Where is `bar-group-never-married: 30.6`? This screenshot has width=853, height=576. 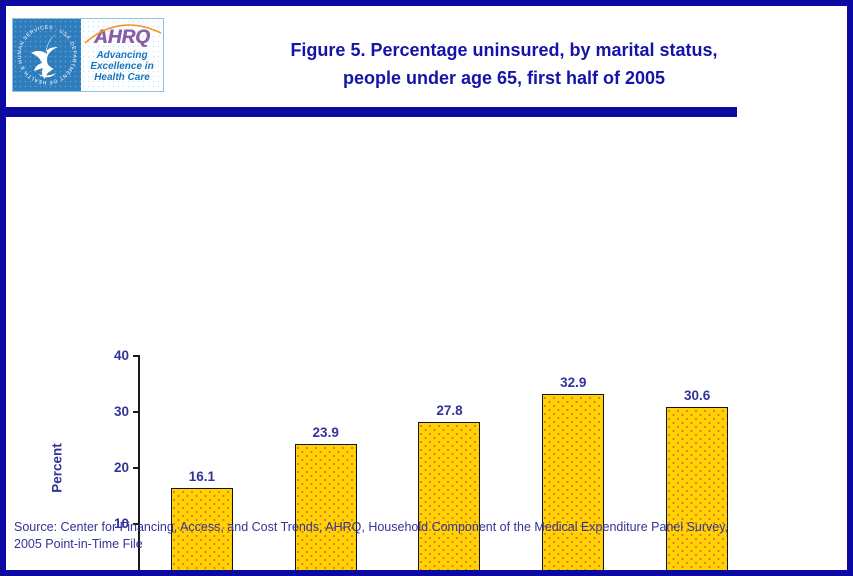 bar-group-never-married: 30.6 is located at coordinates (697, 466).